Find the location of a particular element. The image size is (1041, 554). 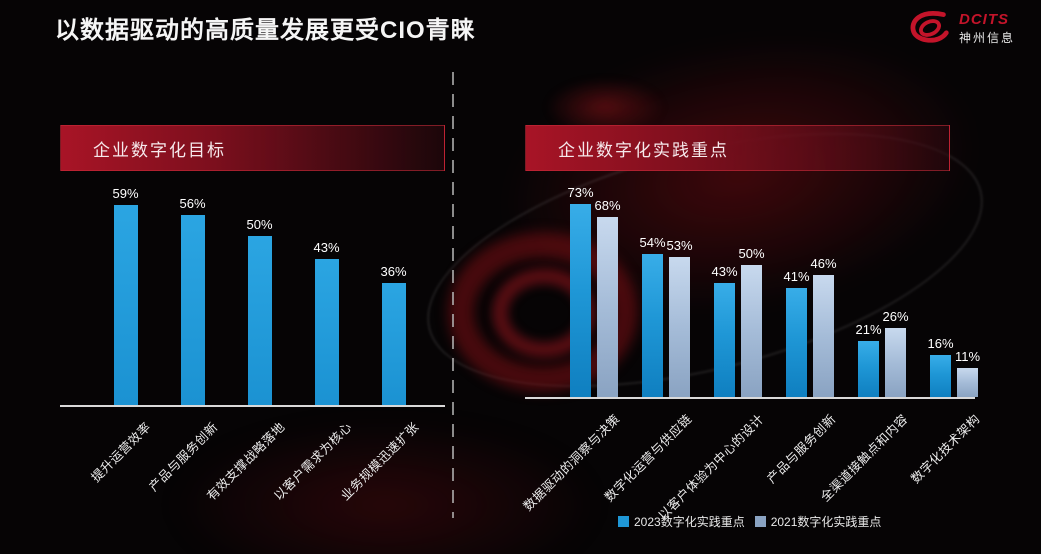

bar-value-label: 21% is located at coordinates (868, 330).